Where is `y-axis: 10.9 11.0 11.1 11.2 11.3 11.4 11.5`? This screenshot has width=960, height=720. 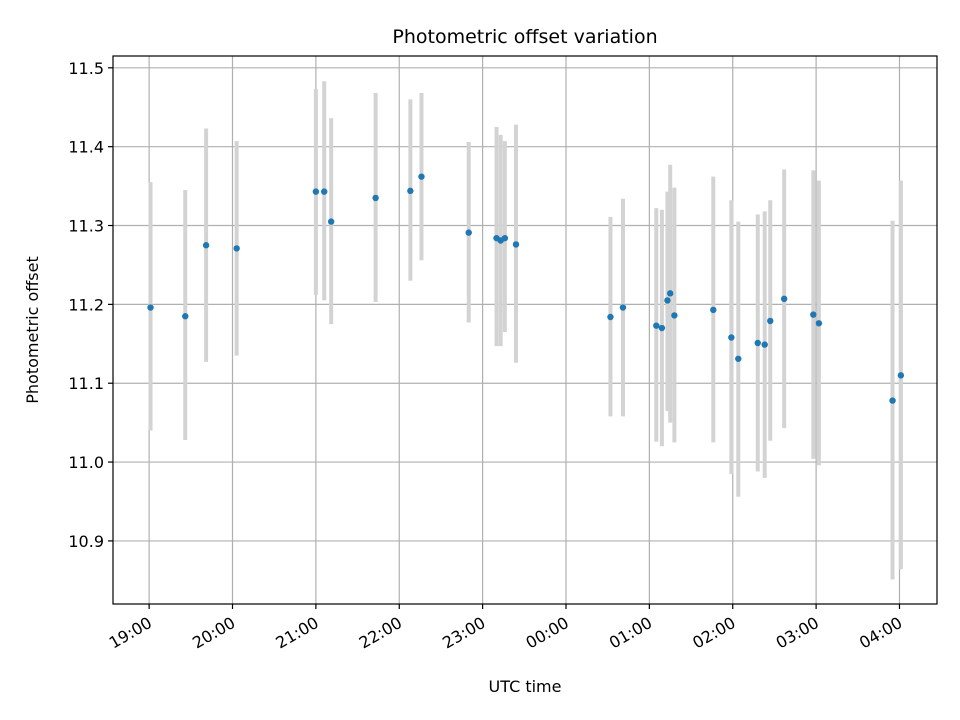 y-axis: 10.9 11.0 11.1 11.2 11.3 11.4 11.5 is located at coordinates (90, 305).